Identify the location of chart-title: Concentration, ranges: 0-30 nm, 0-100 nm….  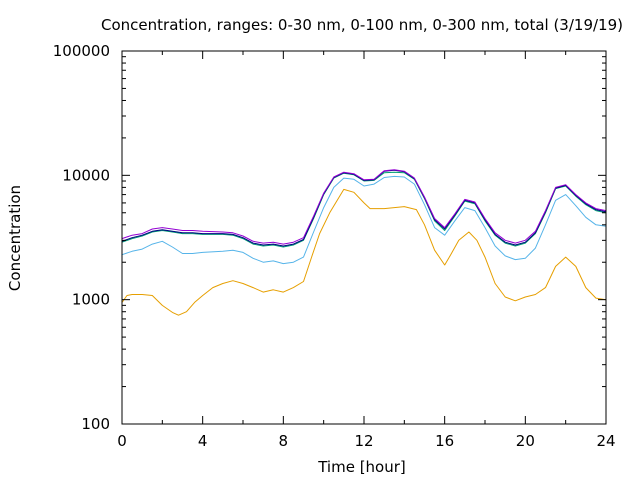
(362, 25).